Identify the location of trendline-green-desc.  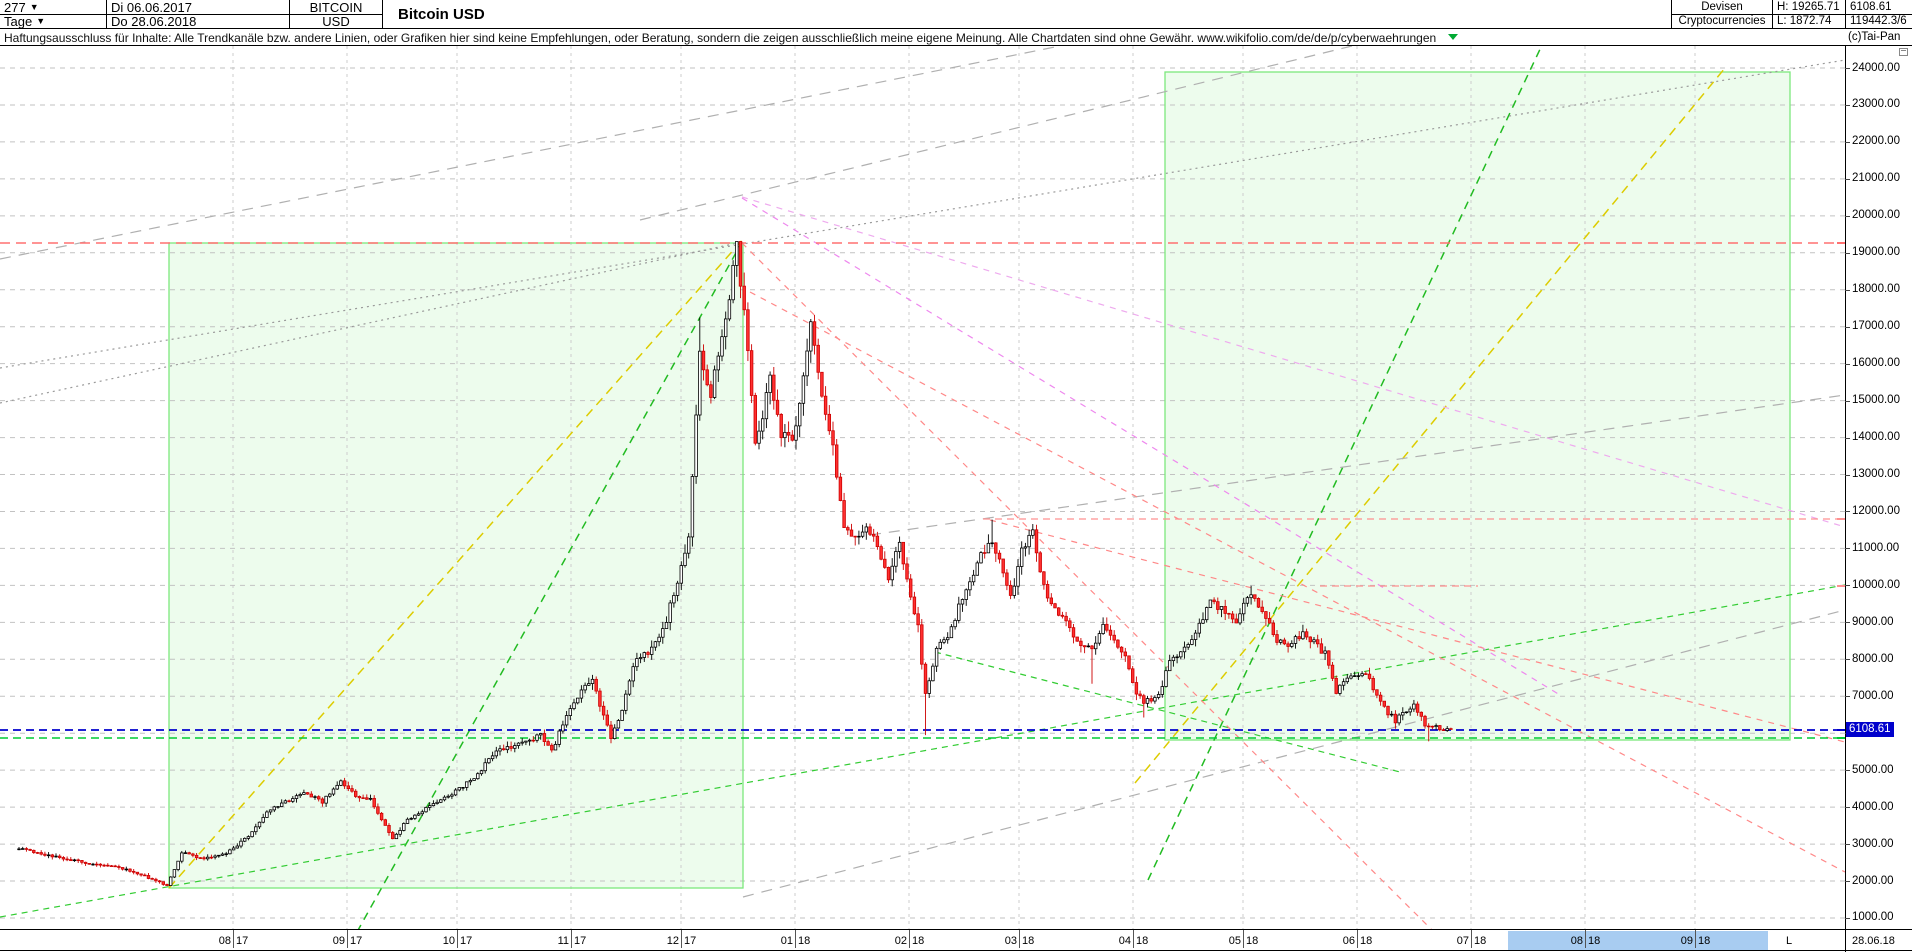
(1167, 712).